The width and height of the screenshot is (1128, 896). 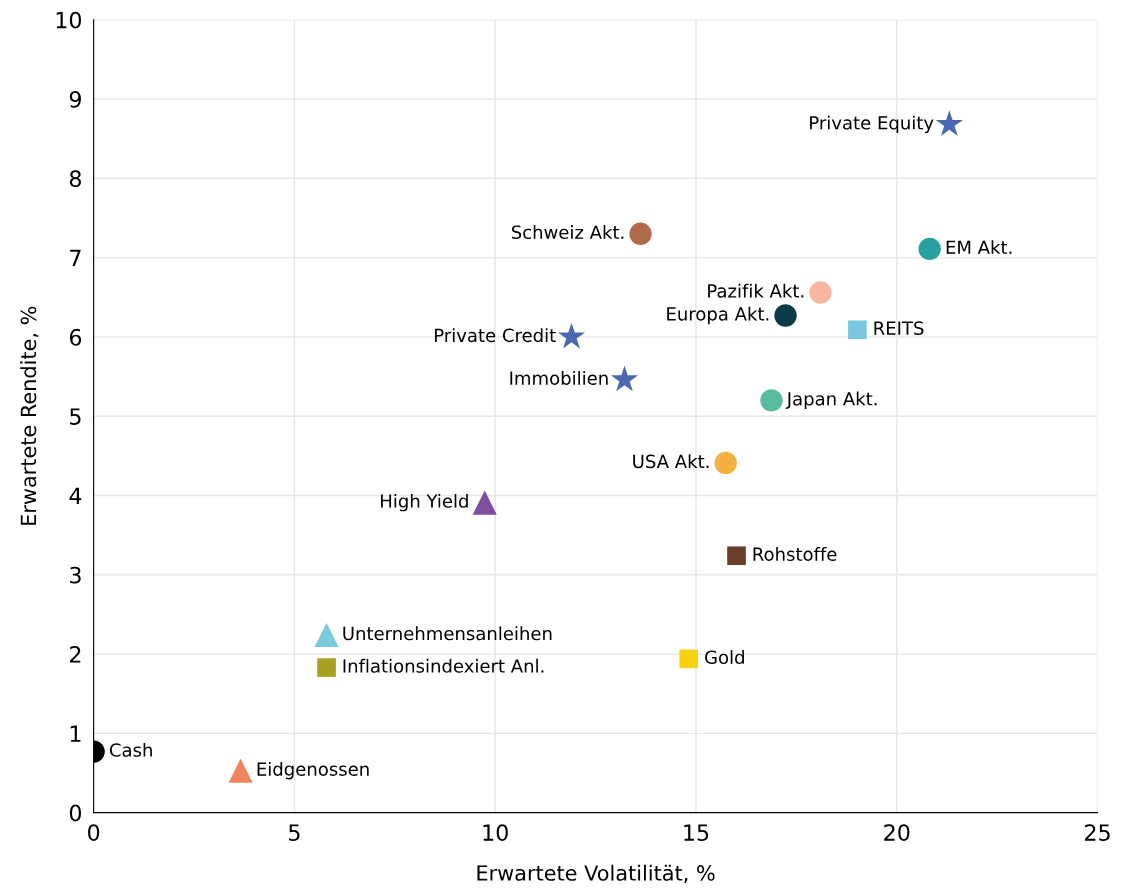 I want to click on series-label: EM Akt., so click(x=979, y=247).